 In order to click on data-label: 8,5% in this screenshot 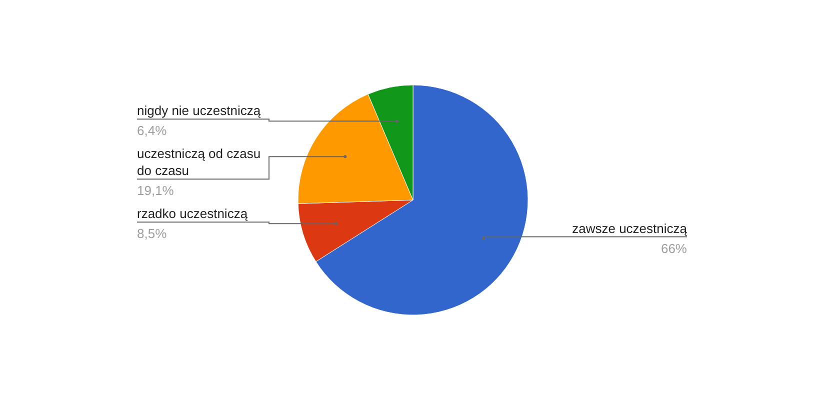, I will do `click(152, 234)`.